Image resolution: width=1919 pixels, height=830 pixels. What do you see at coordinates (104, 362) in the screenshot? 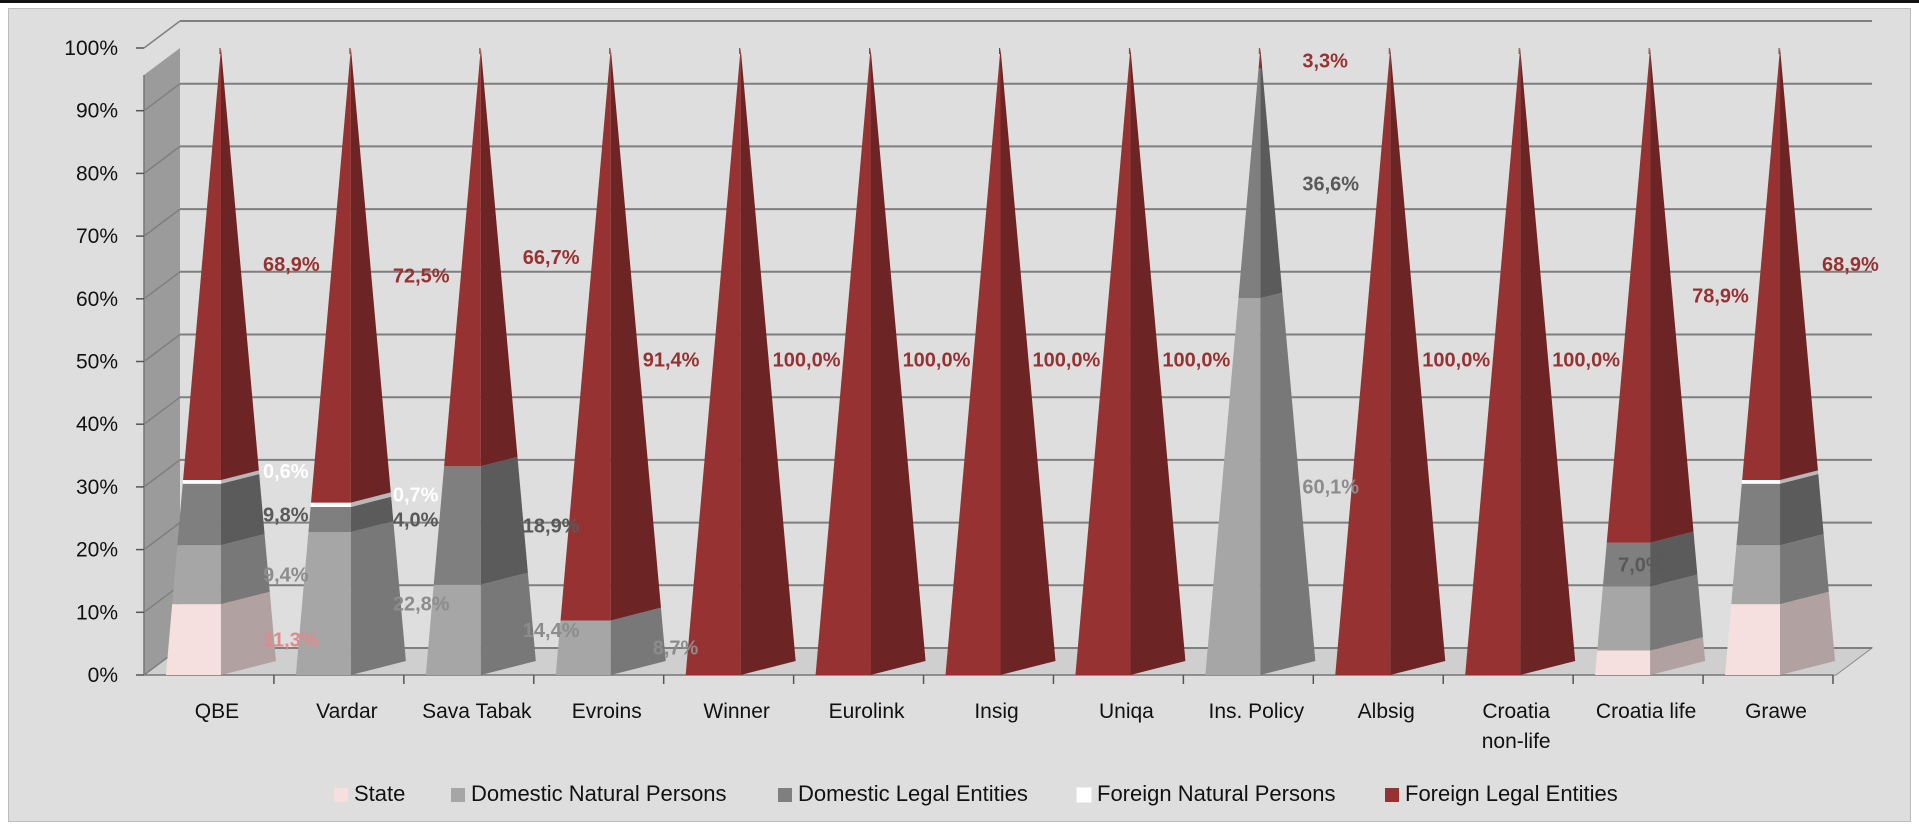
I see `y-axis: 0% 10% 20% 30% 40% 50% 60% 70% 80% 90% 100%` at bounding box center [104, 362].